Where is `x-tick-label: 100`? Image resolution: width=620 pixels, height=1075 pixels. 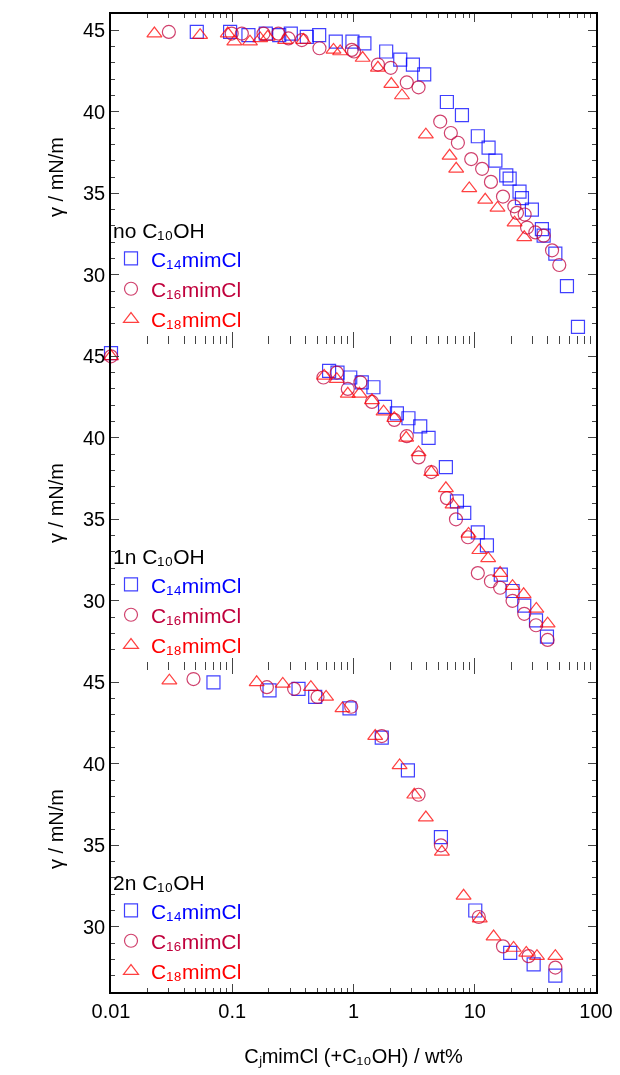
x-tick-label: 100 is located at coordinates (596, 1010).